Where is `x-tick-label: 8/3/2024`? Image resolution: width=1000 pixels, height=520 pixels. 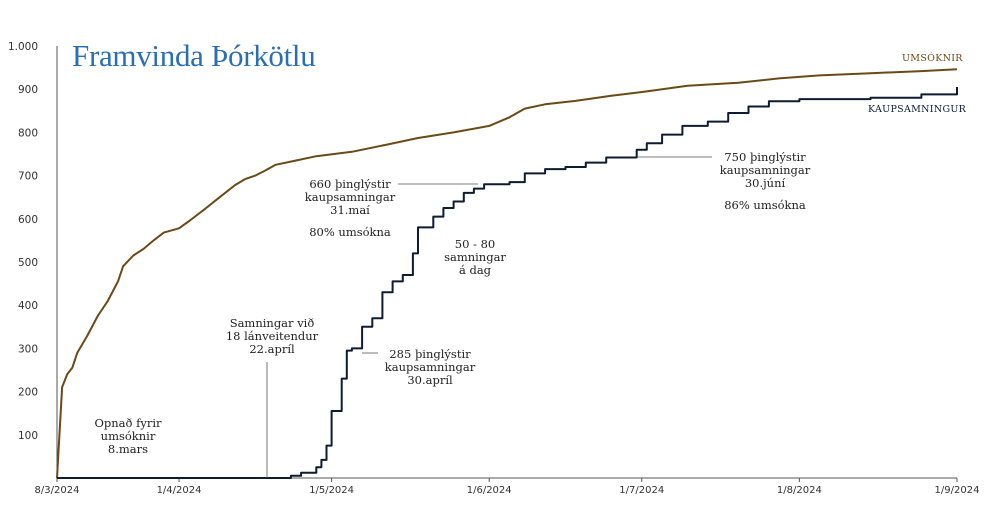 x-tick-label: 8/3/2024 is located at coordinates (57, 490).